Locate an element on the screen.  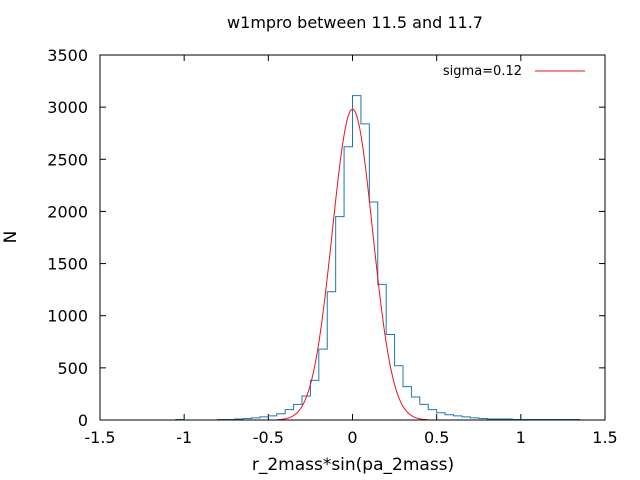
x-tick-label: 1.5 is located at coordinates (604, 437).